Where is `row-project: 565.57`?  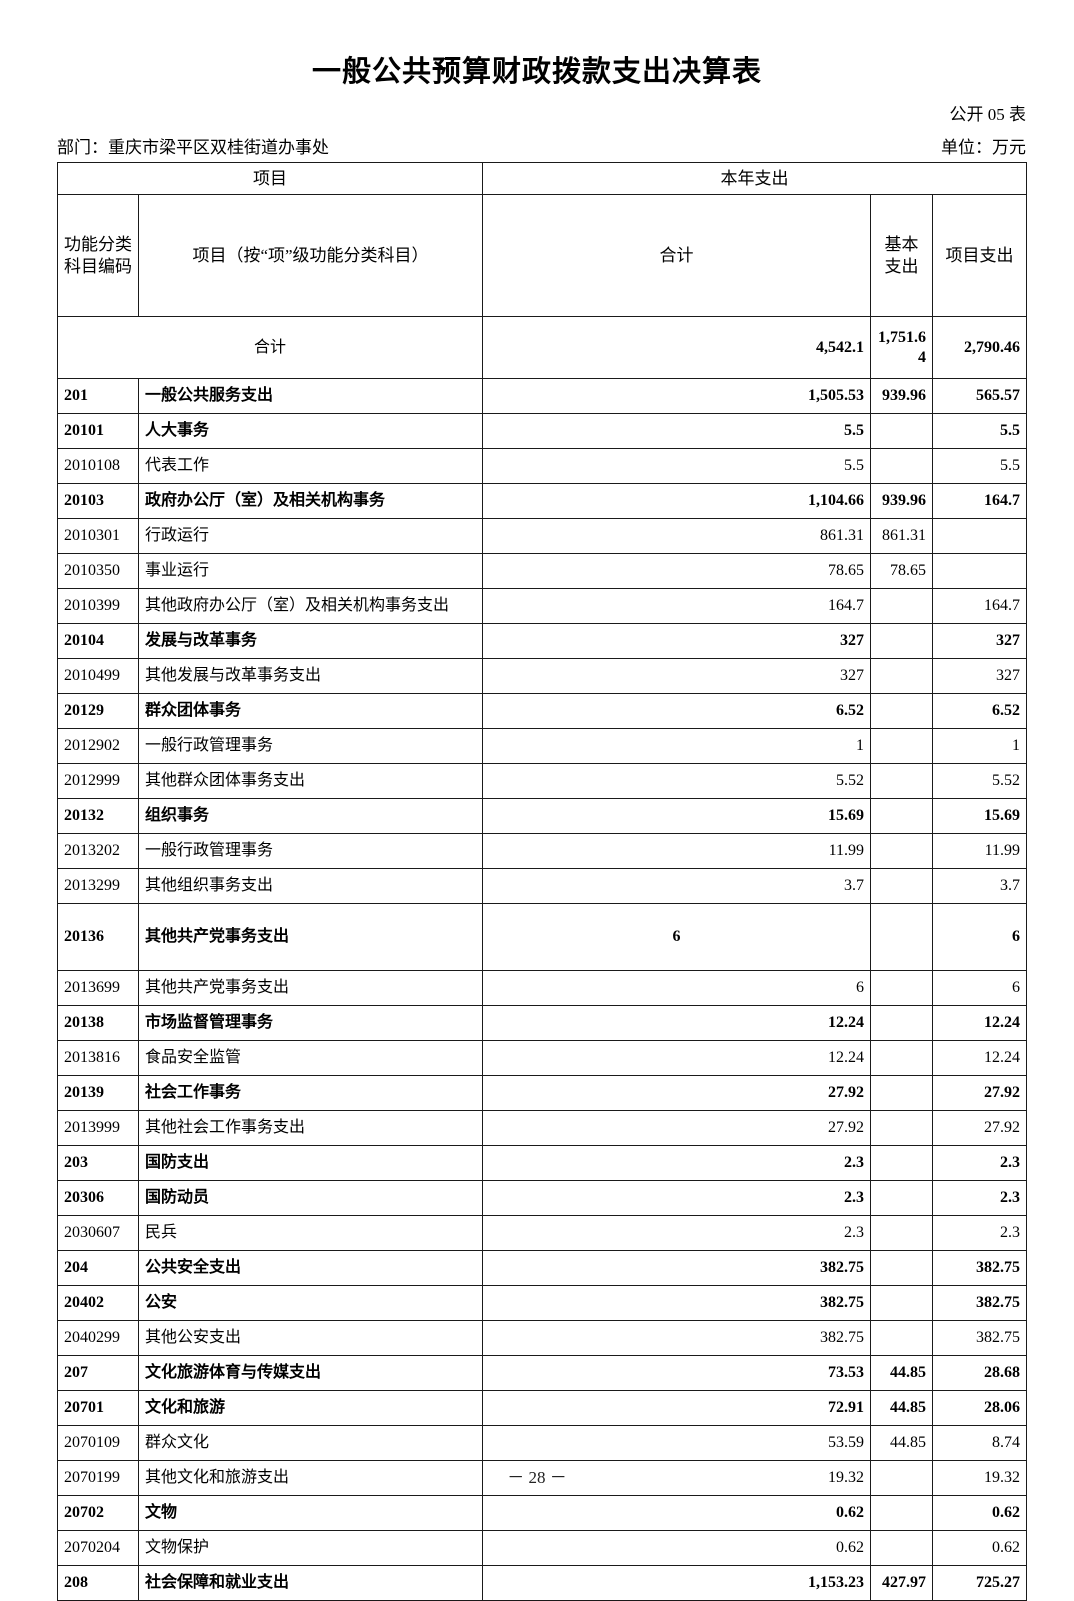
row-project: 565.57 is located at coordinates (979, 396).